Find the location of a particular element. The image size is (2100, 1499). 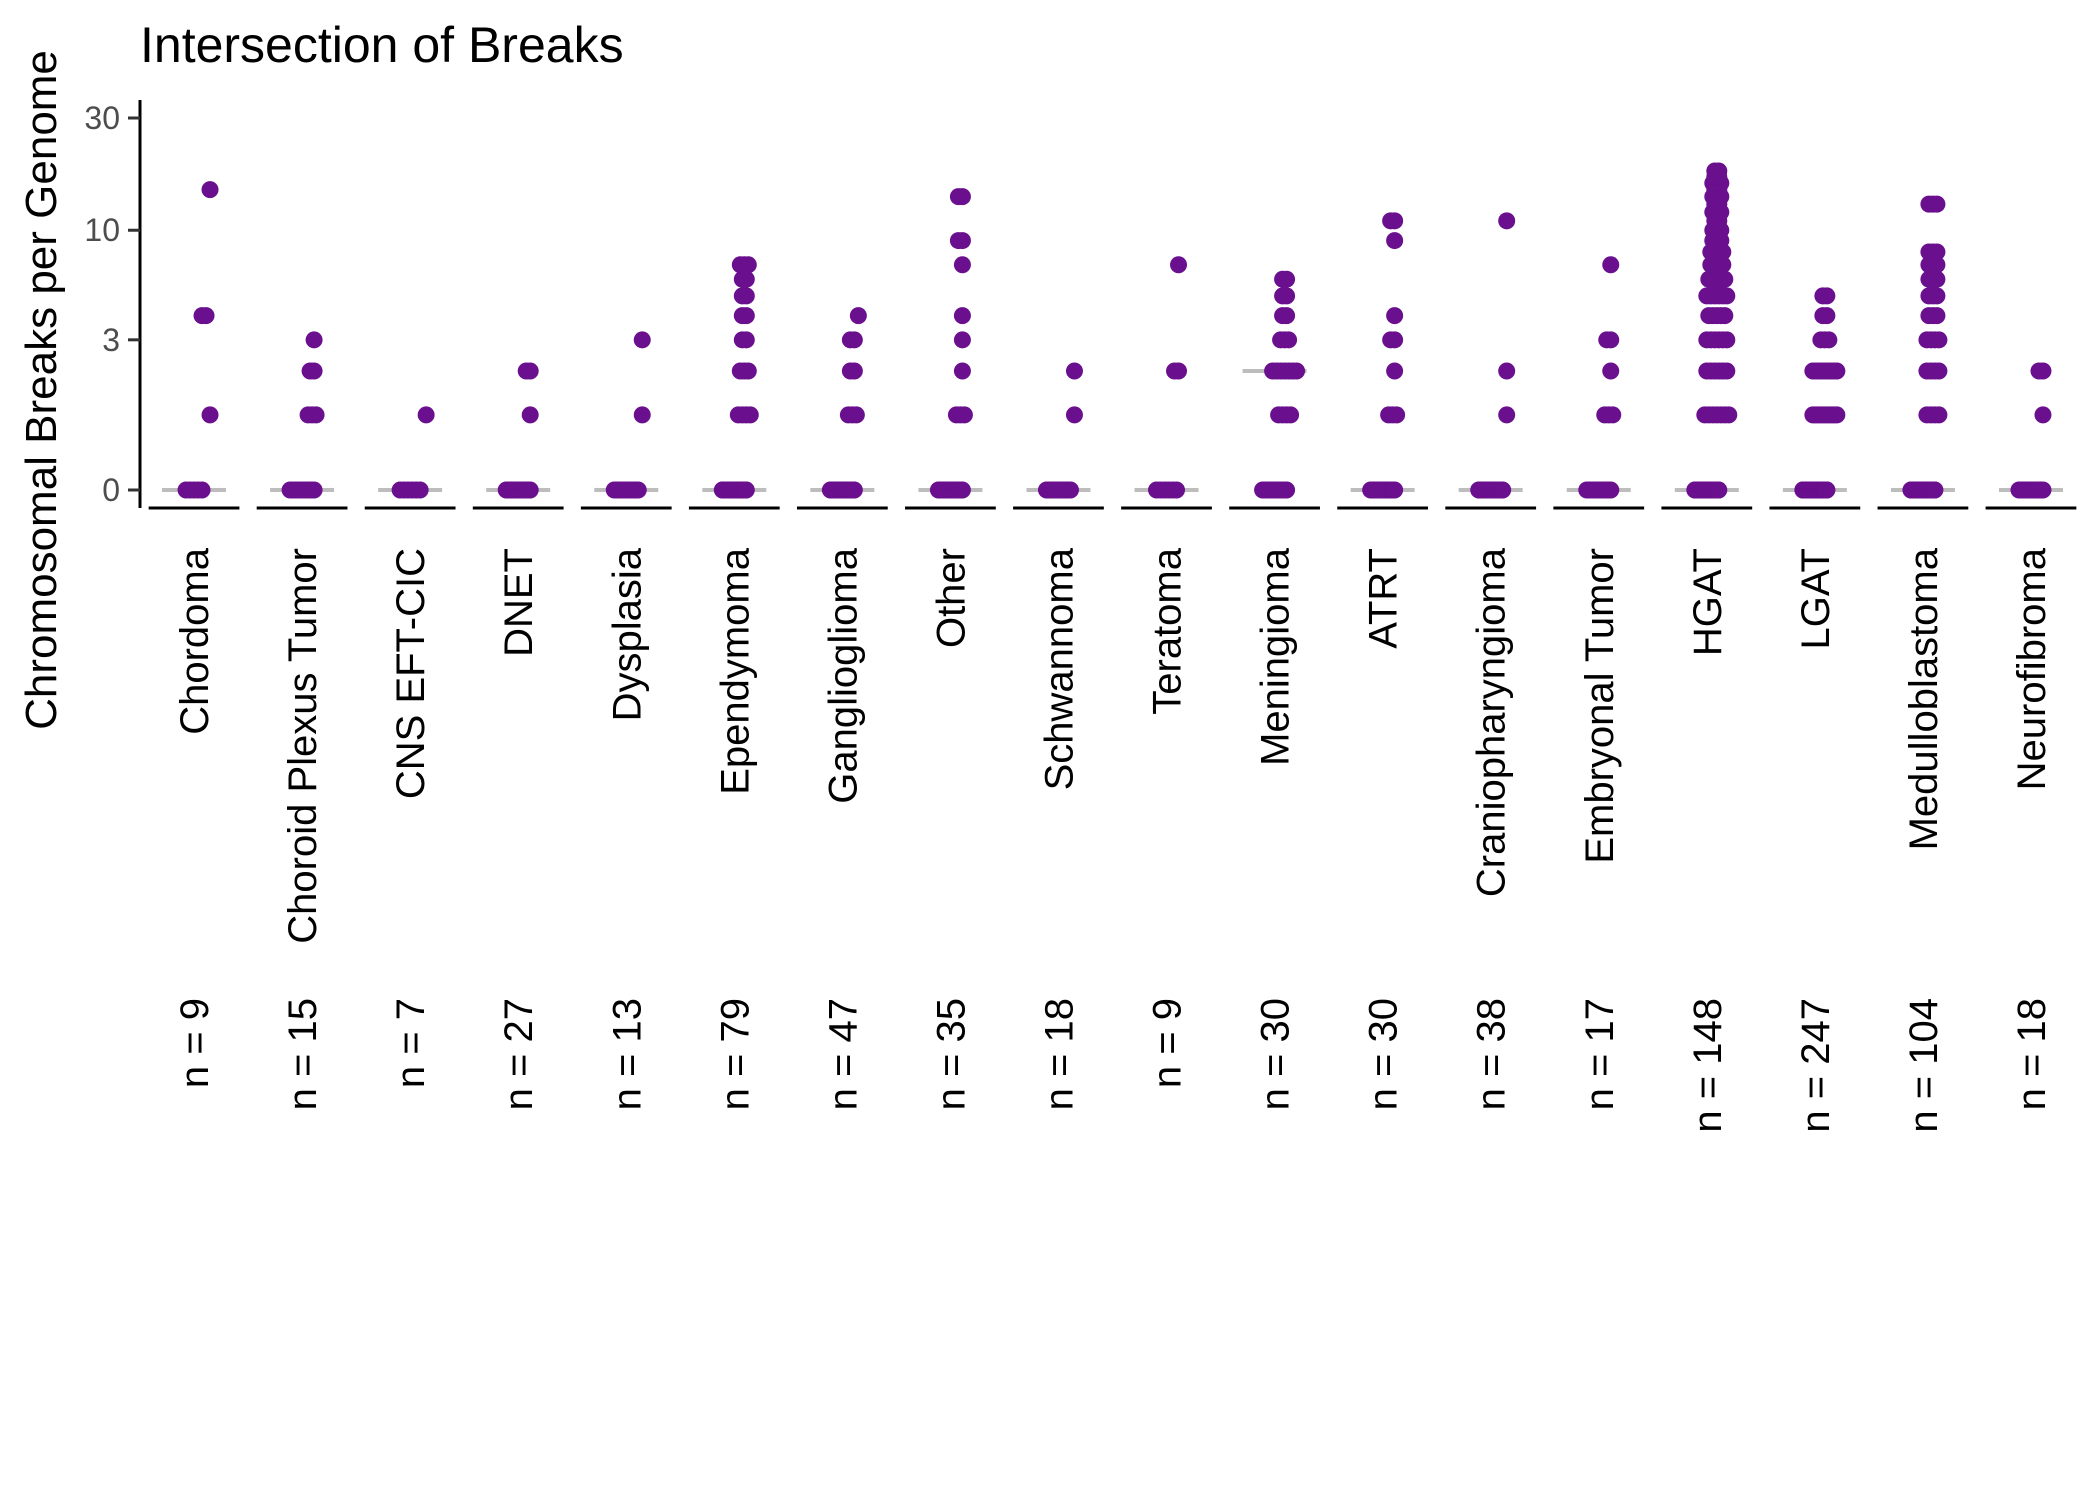

category-label: HGAT is located at coordinates (1708, 602).